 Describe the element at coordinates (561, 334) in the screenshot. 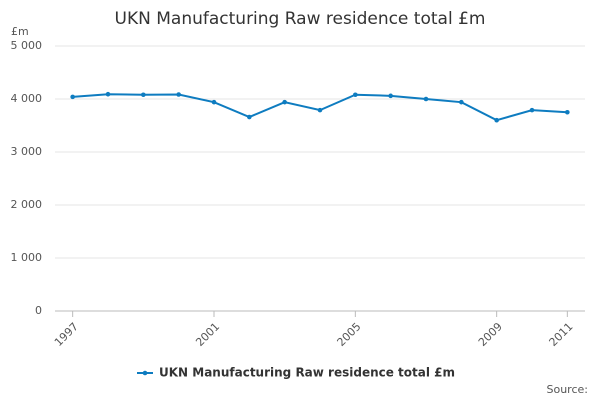

I see `x-tick-label: 2011` at that location.